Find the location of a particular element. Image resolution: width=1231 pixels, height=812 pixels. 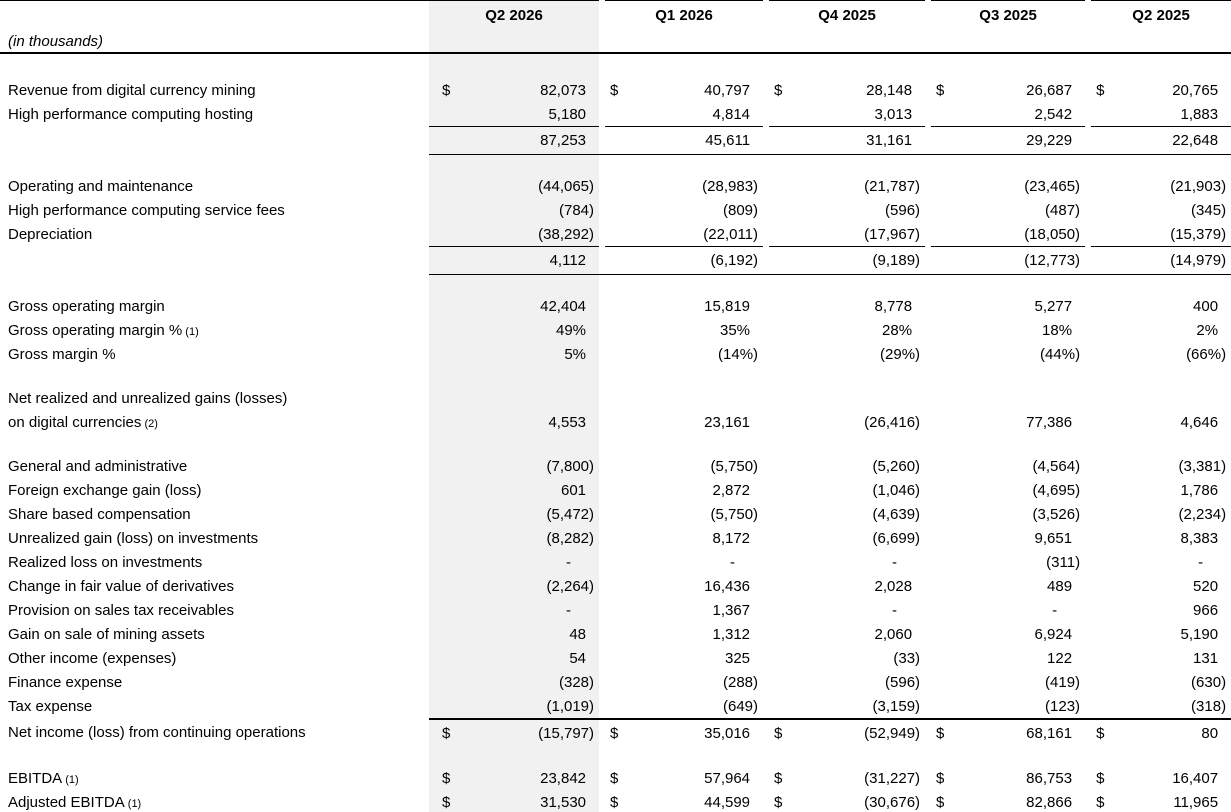

value-cell: (5,750) is located at coordinates (734, 514).